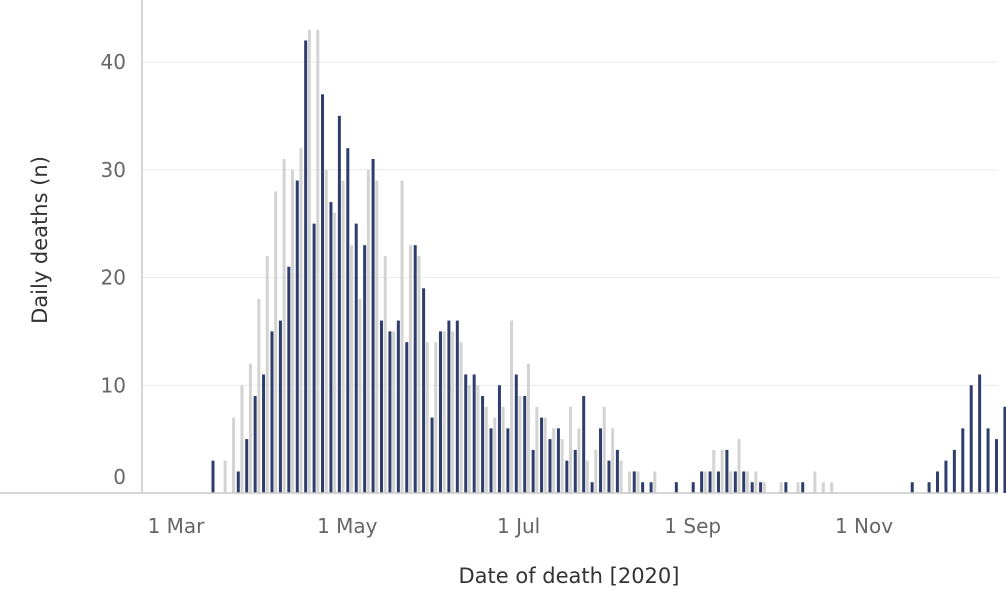 Image resolution: width=1006 pixels, height=606 pixels. What do you see at coordinates (521, 526) in the screenshot?
I see `x-tick-labels: 1 Mar 1 May 1 Jul 1 Sep 1 Nov` at bounding box center [521, 526].